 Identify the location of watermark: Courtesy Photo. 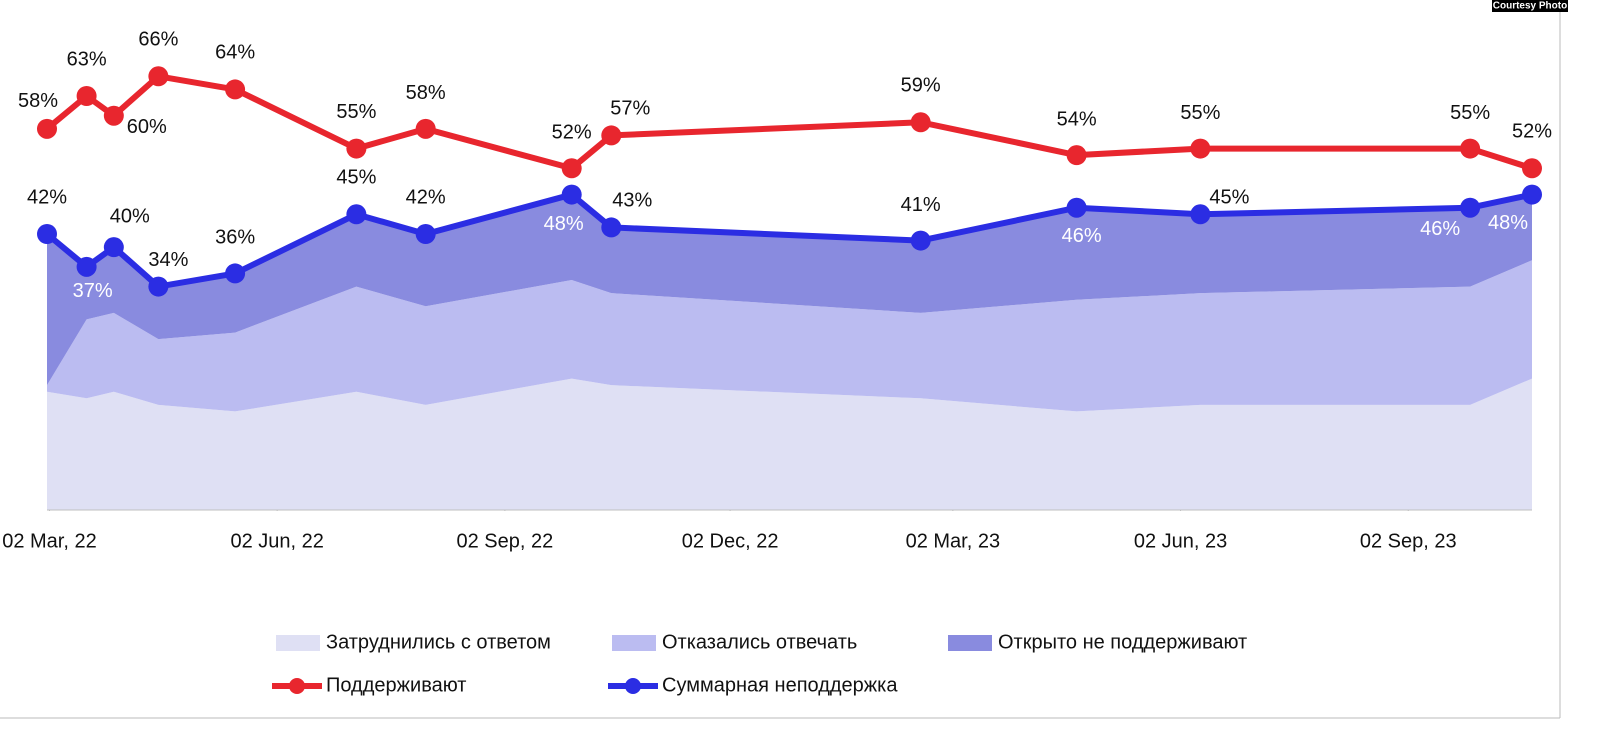
(1530, 6).